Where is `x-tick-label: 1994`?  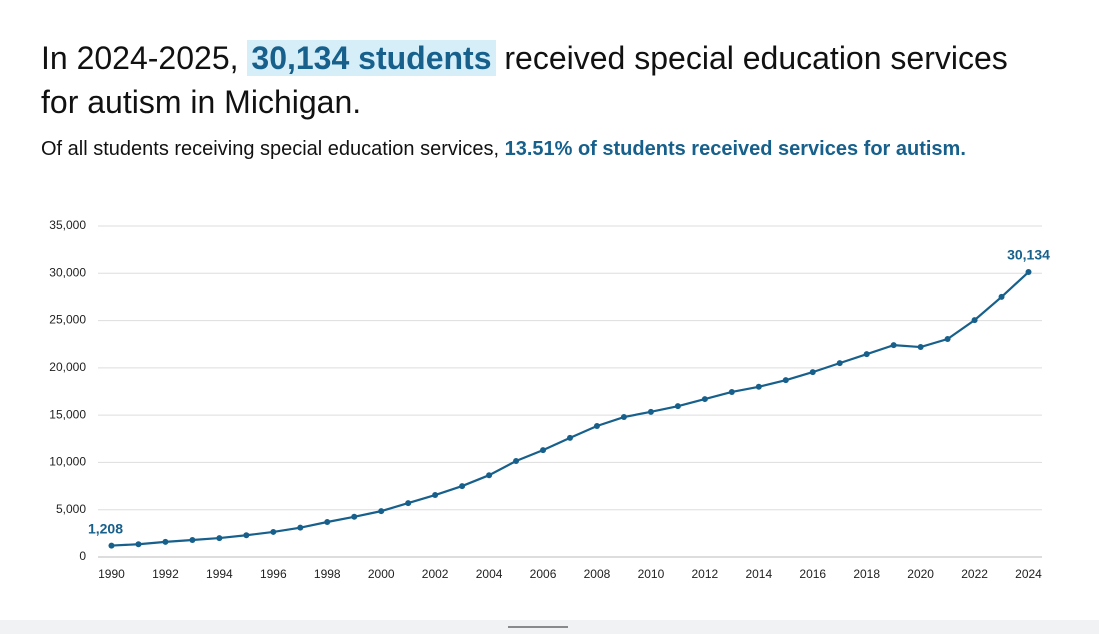 x-tick-label: 1994 is located at coordinates (219, 574).